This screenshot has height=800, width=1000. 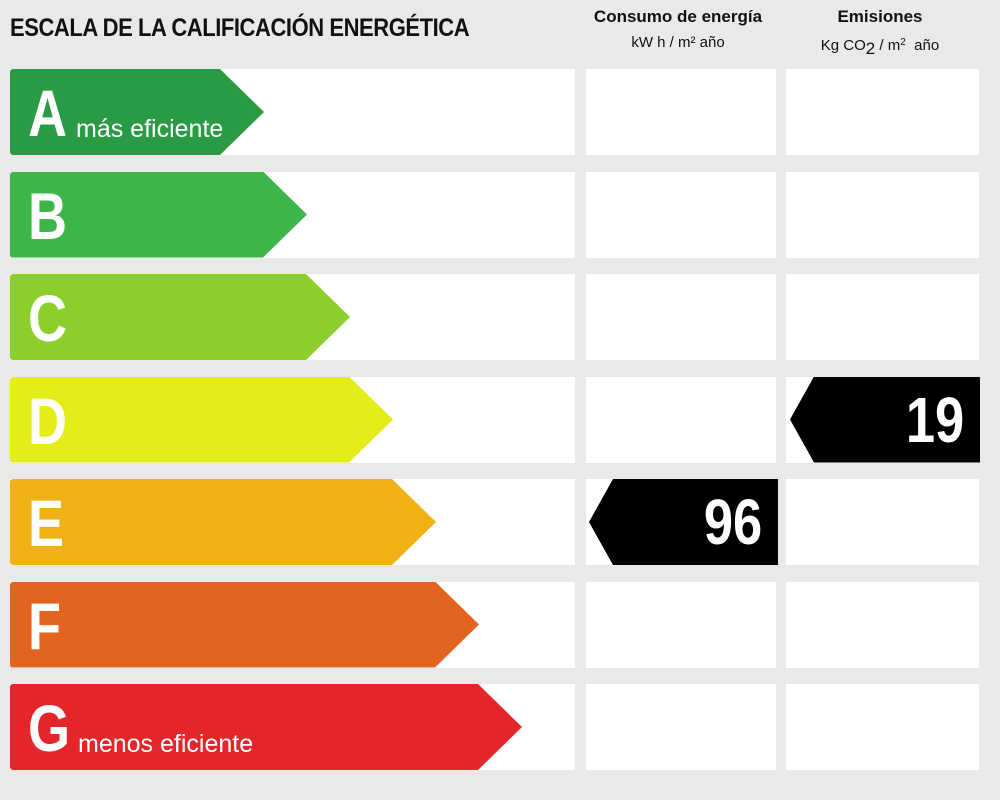 I want to click on rating-row-e: E 96, so click(x=500, y=522).